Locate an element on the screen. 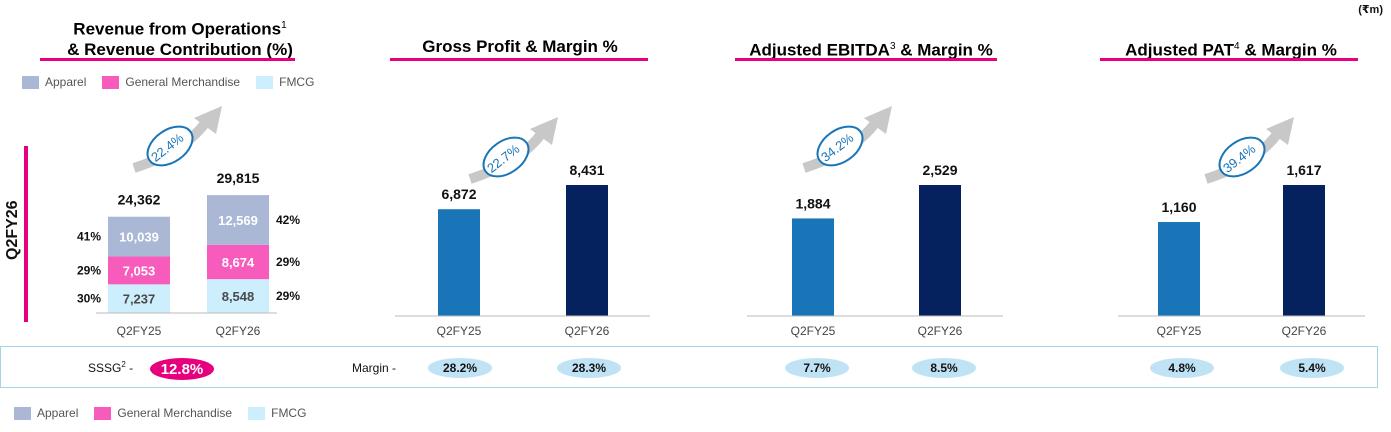  pat-title: Adjusted PAT4 & Margin % is located at coordinates (1231, 49).